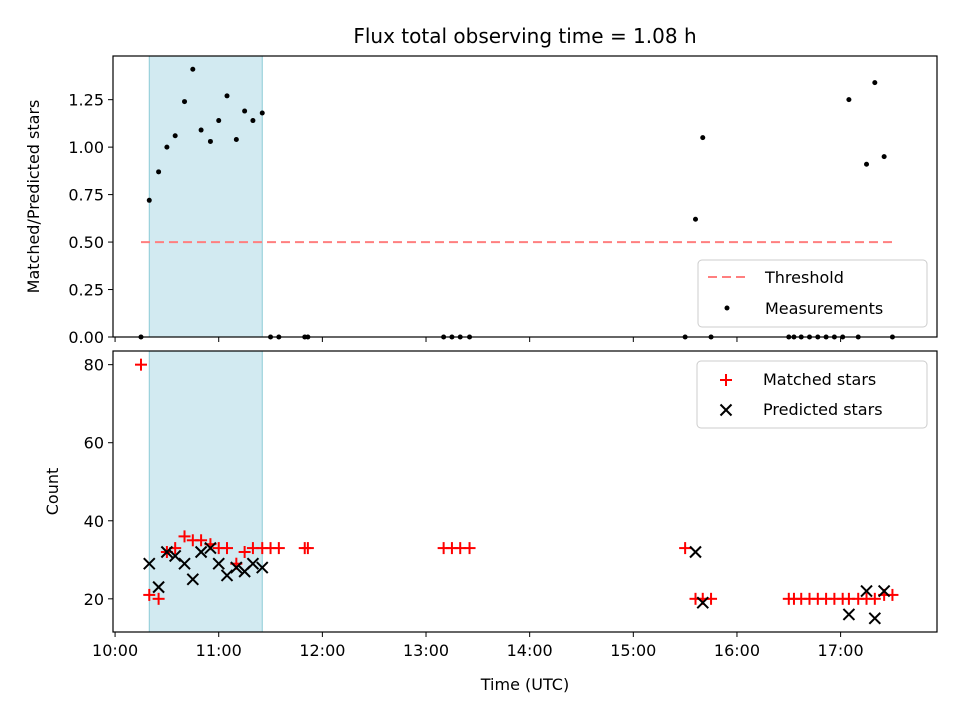 The height and width of the screenshot is (724, 960). What do you see at coordinates (823, 409) in the screenshot?
I see `legend-predicted-label: Predicted stars` at bounding box center [823, 409].